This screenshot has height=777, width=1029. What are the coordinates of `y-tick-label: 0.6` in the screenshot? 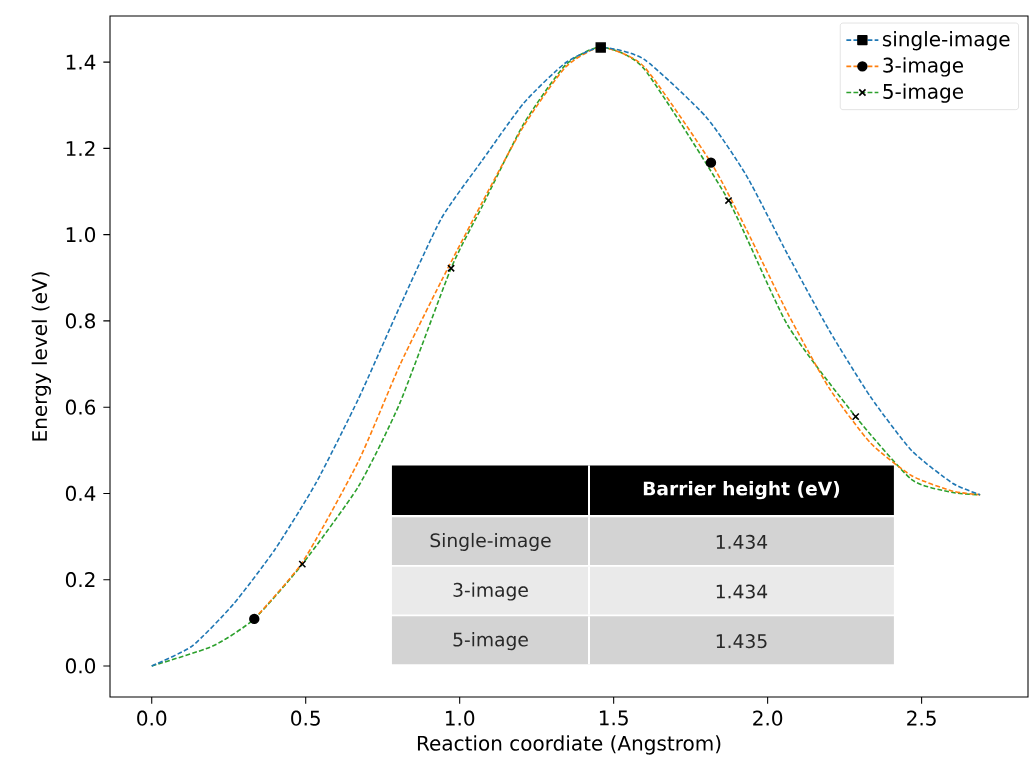 It's located at (80, 407).